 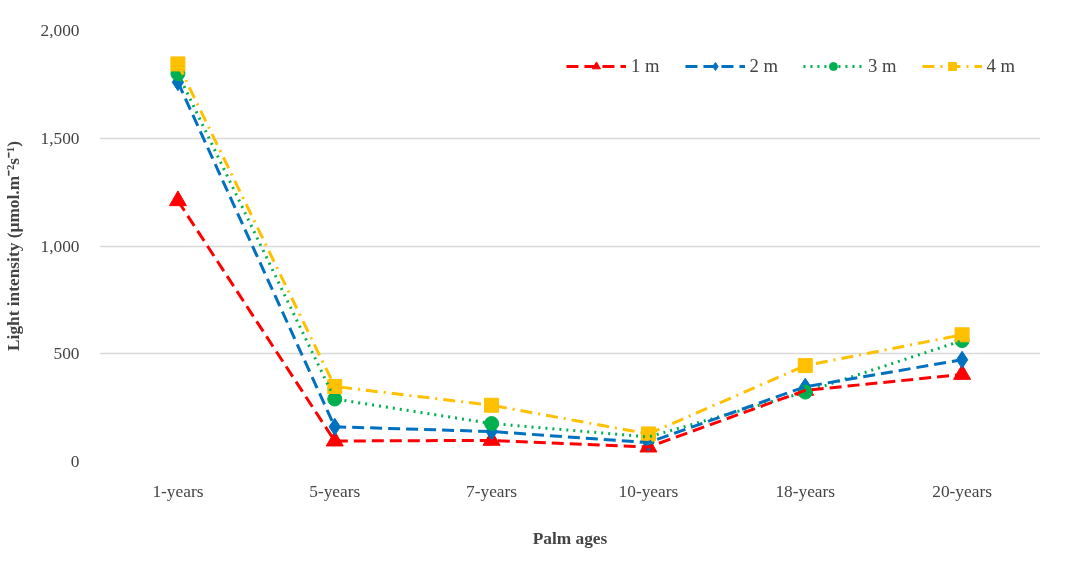 What do you see at coordinates (648, 491) in the screenshot?
I see `x-tick-label: 10-years` at bounding box center [648, 491].